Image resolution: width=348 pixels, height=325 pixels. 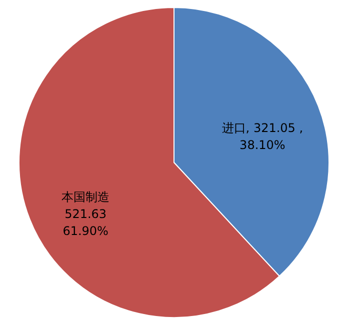 What do you see at coordinates (86, 197) in the screenshot?
I see `slice-label: 本国制造` at bounding box center [86, 197].